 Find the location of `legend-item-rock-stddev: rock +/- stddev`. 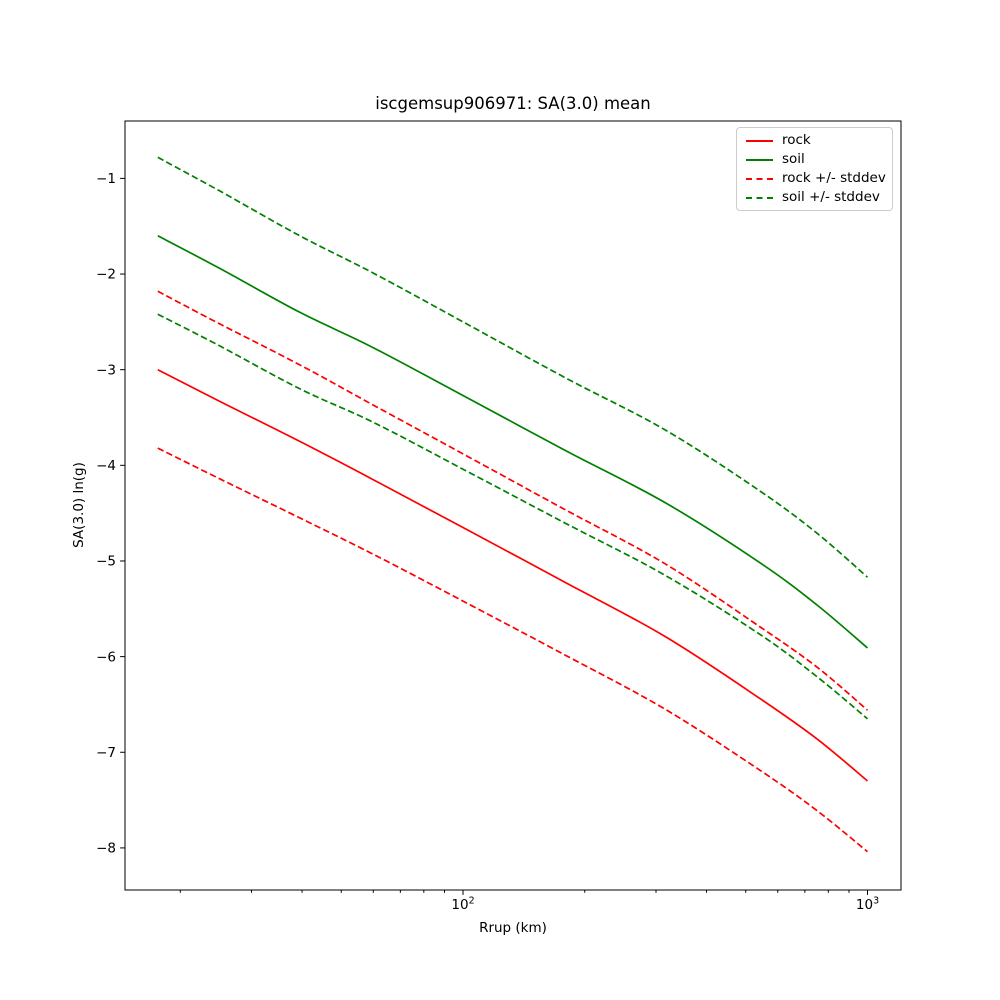

legend-item-rock-stddev: rock +/- stddev is located at coordinates (814, 178).